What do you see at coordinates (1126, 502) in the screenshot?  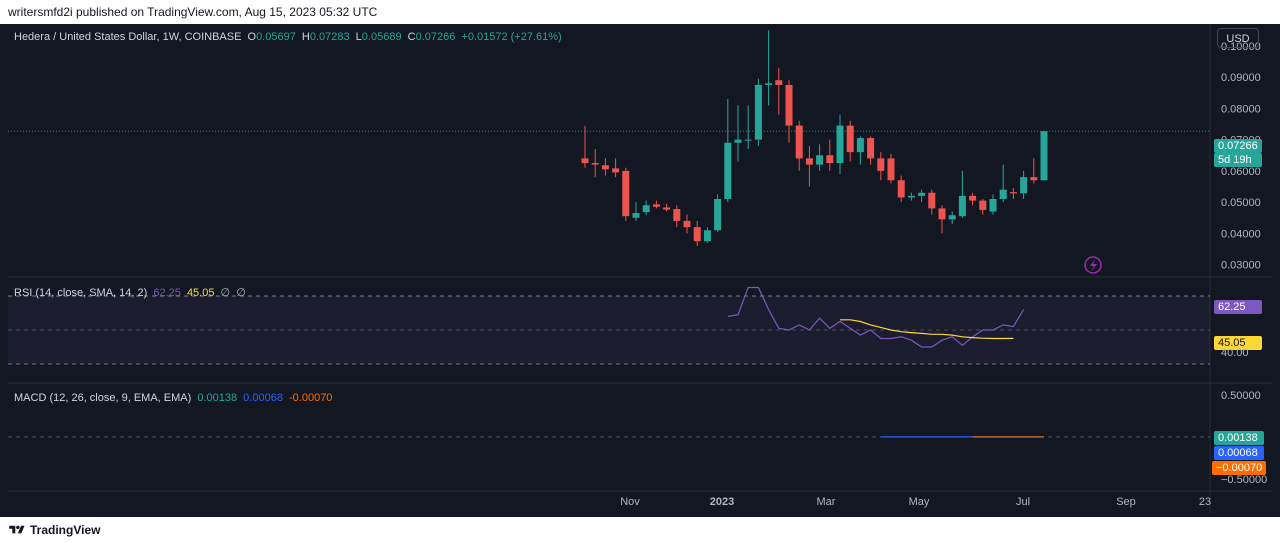 I see `time-tick-label: Sep` at bounding box center [1126, 502].